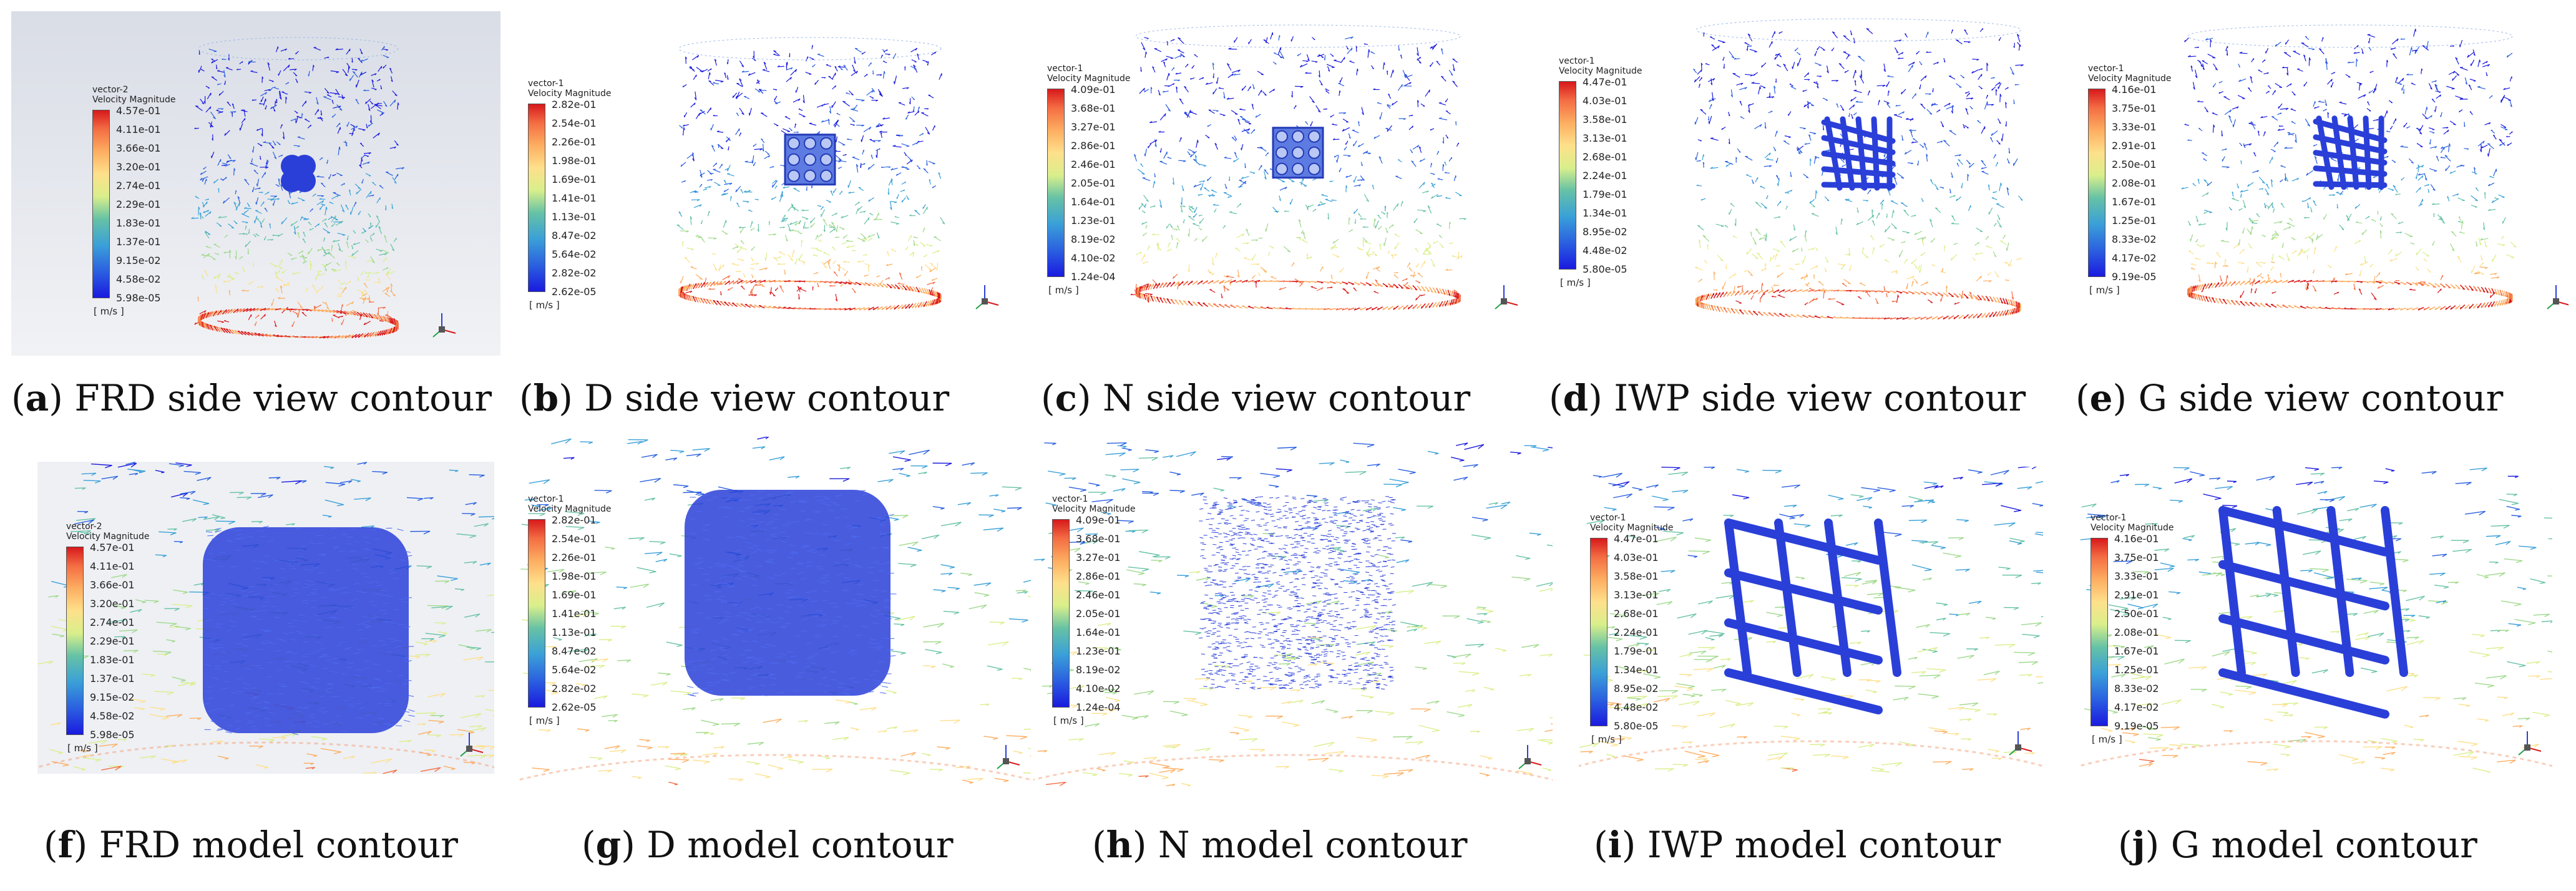 Image resolution: width=2576 pixels, height=891 pixels. I want to click on legend-tick: 9.15e-02, so click(138, 260).